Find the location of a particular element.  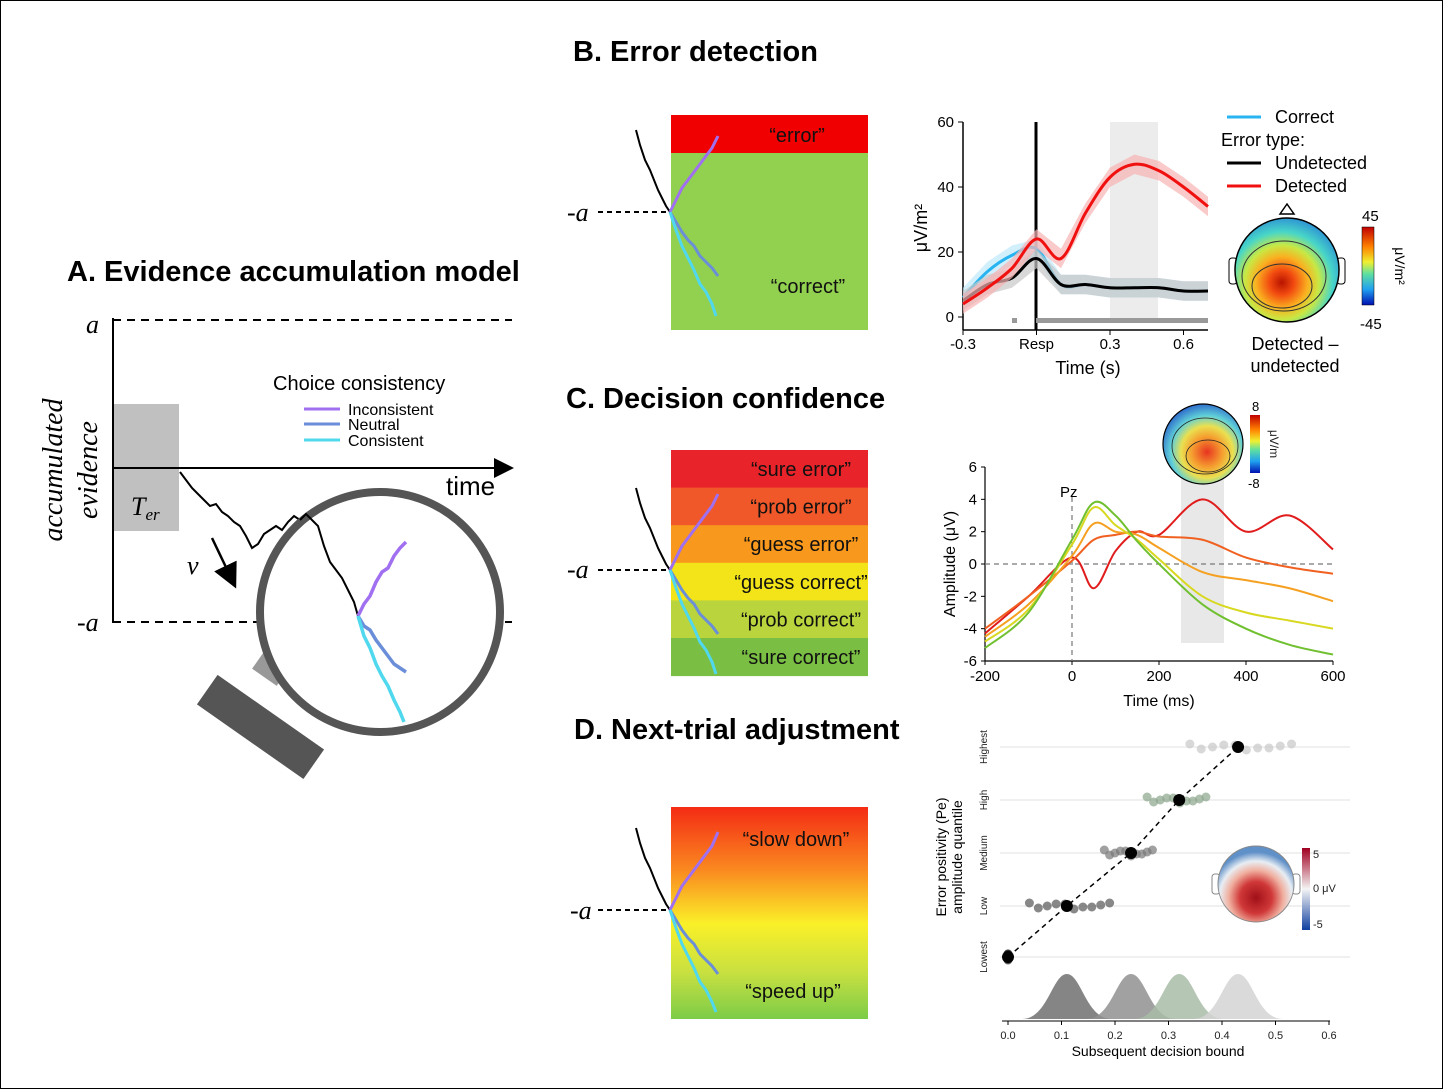

legend-neutral: Neutral is located at coordinates (374, 425).